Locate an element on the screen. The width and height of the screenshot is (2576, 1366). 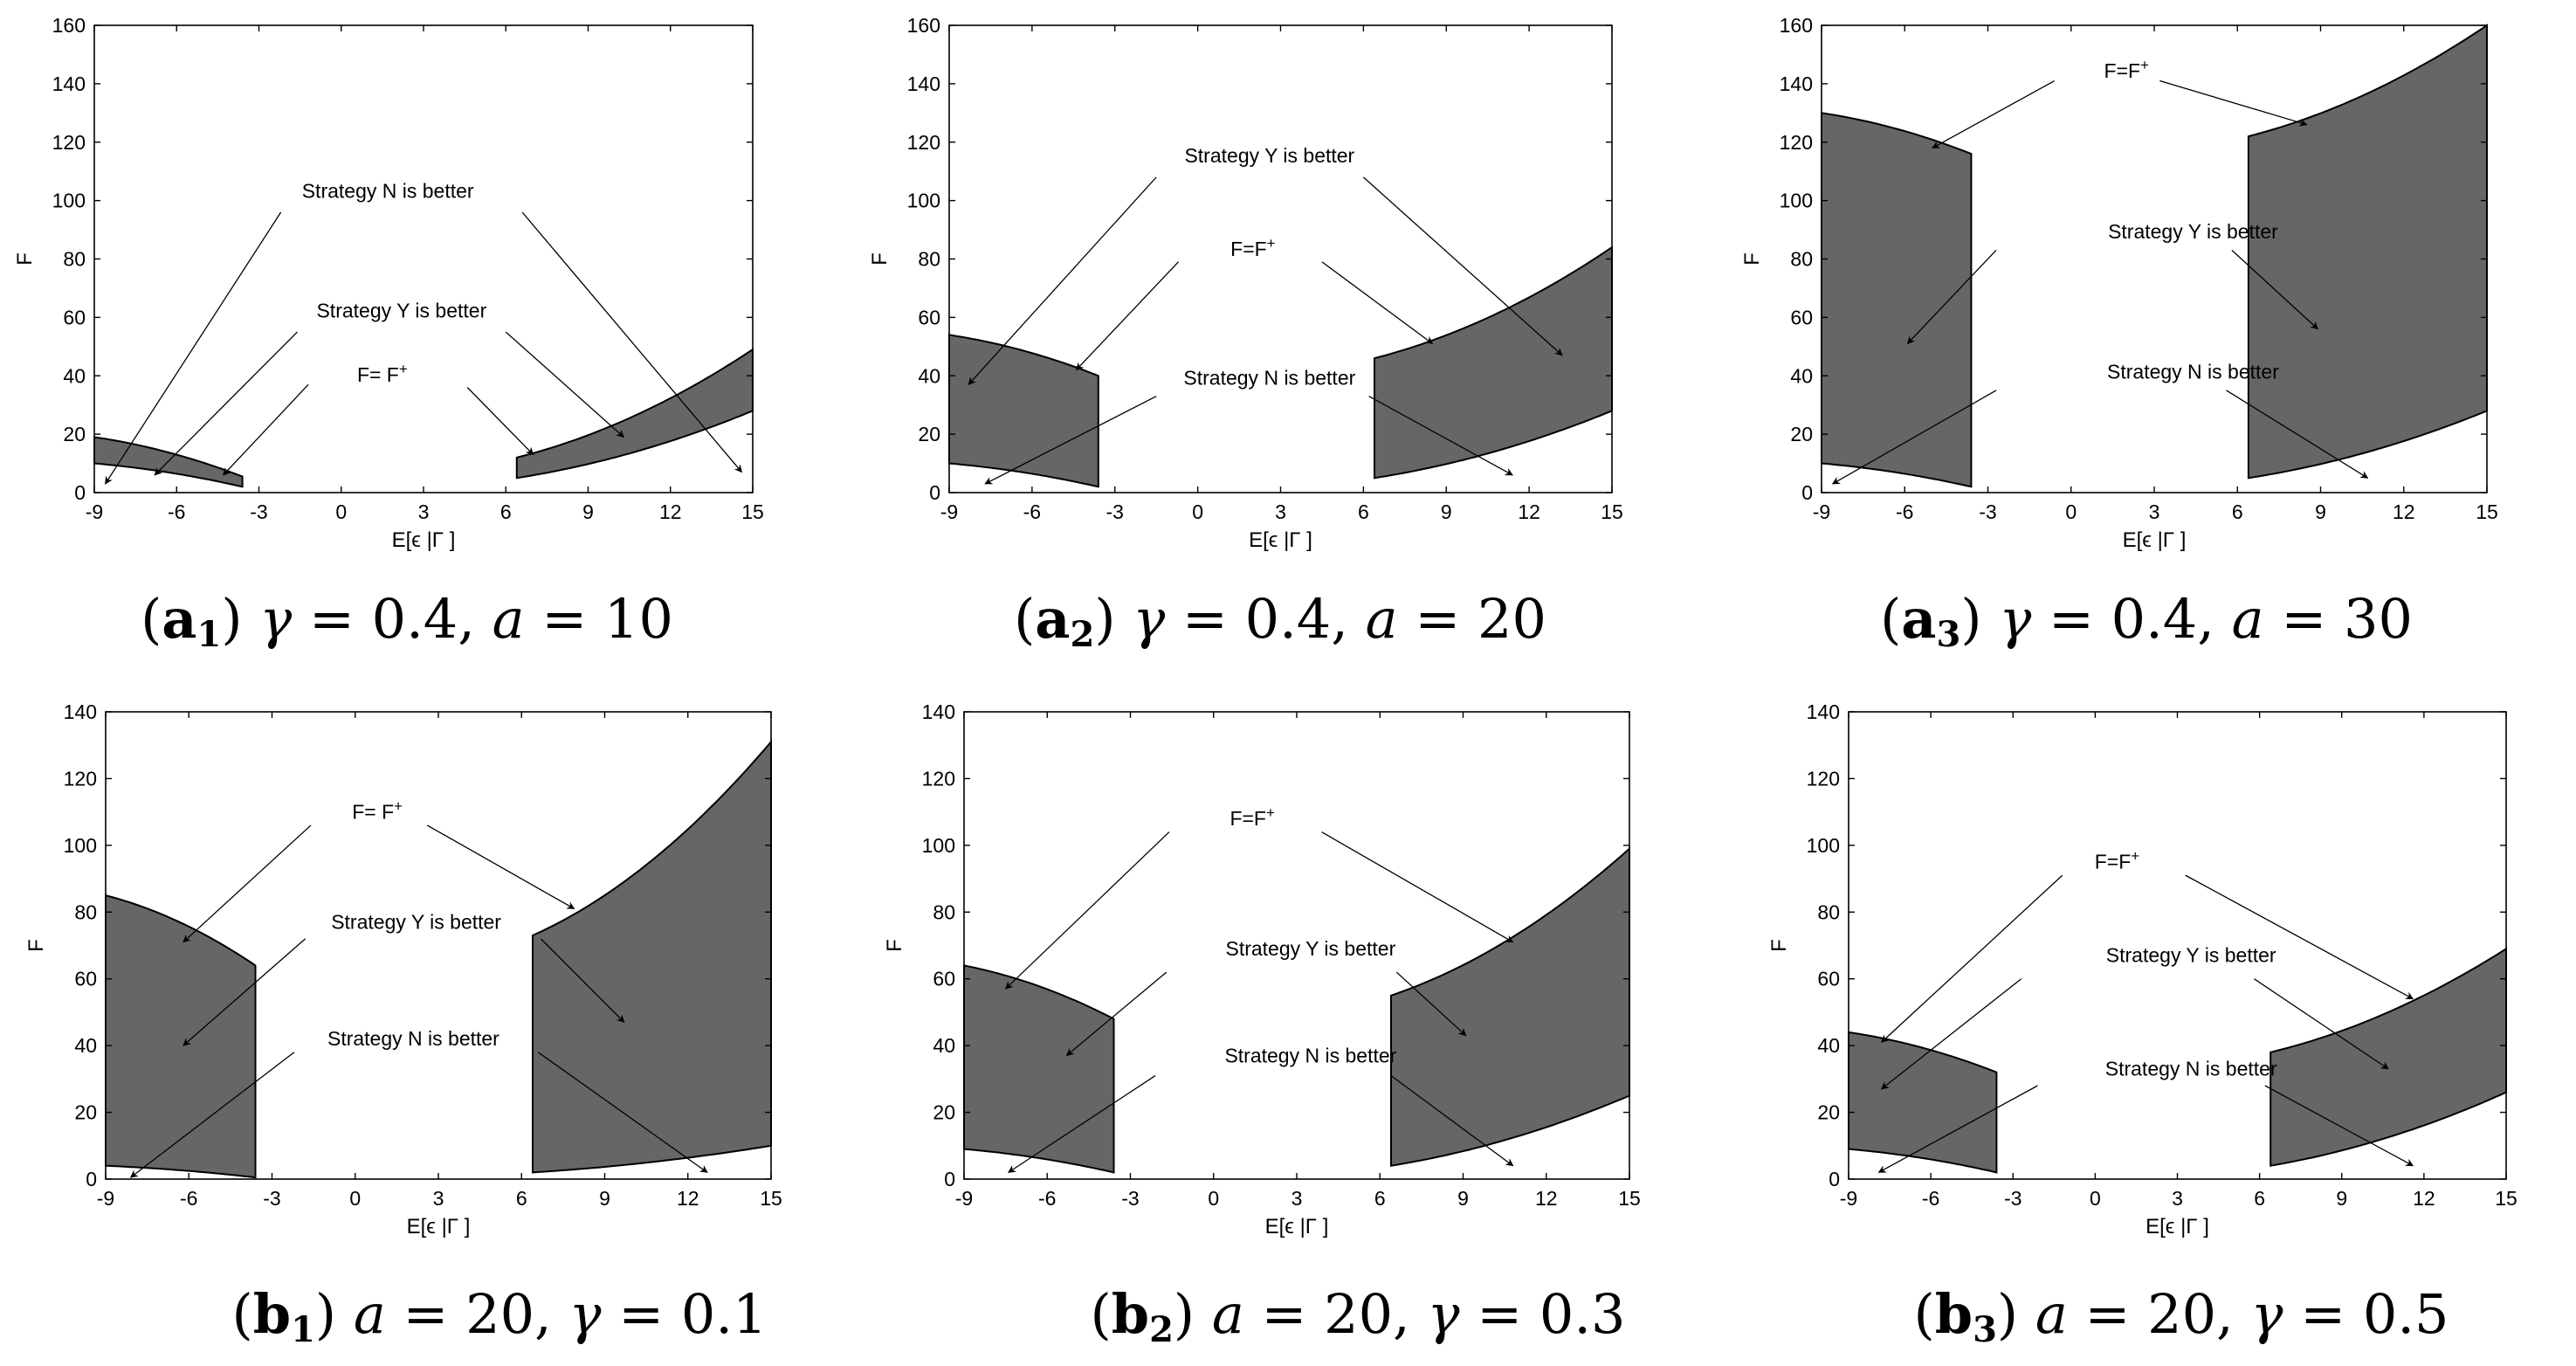
y-tick-label: 160 is located at coordinates (69, 25).